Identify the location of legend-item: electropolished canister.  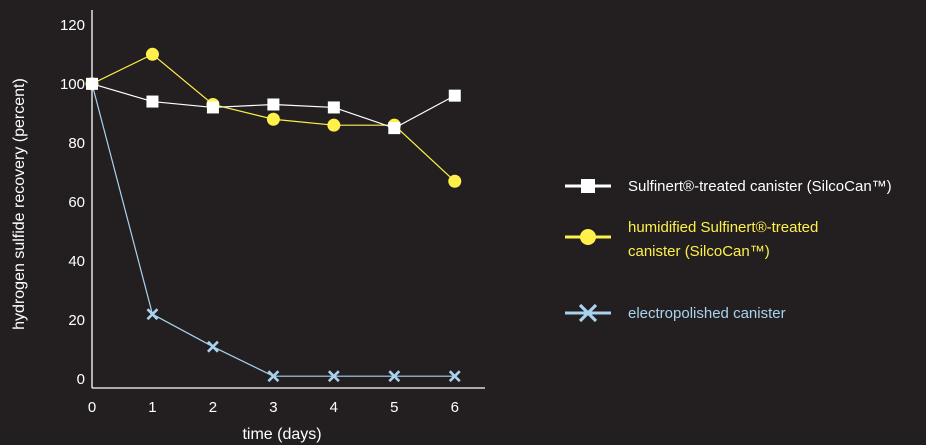
(675, 313).